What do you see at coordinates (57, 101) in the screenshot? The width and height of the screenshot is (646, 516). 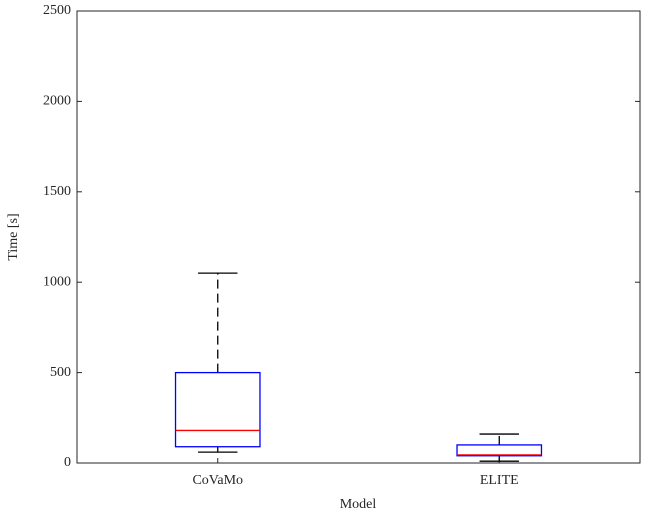 I see `y-tick-label: 2000` at bounding box center [57, 101].